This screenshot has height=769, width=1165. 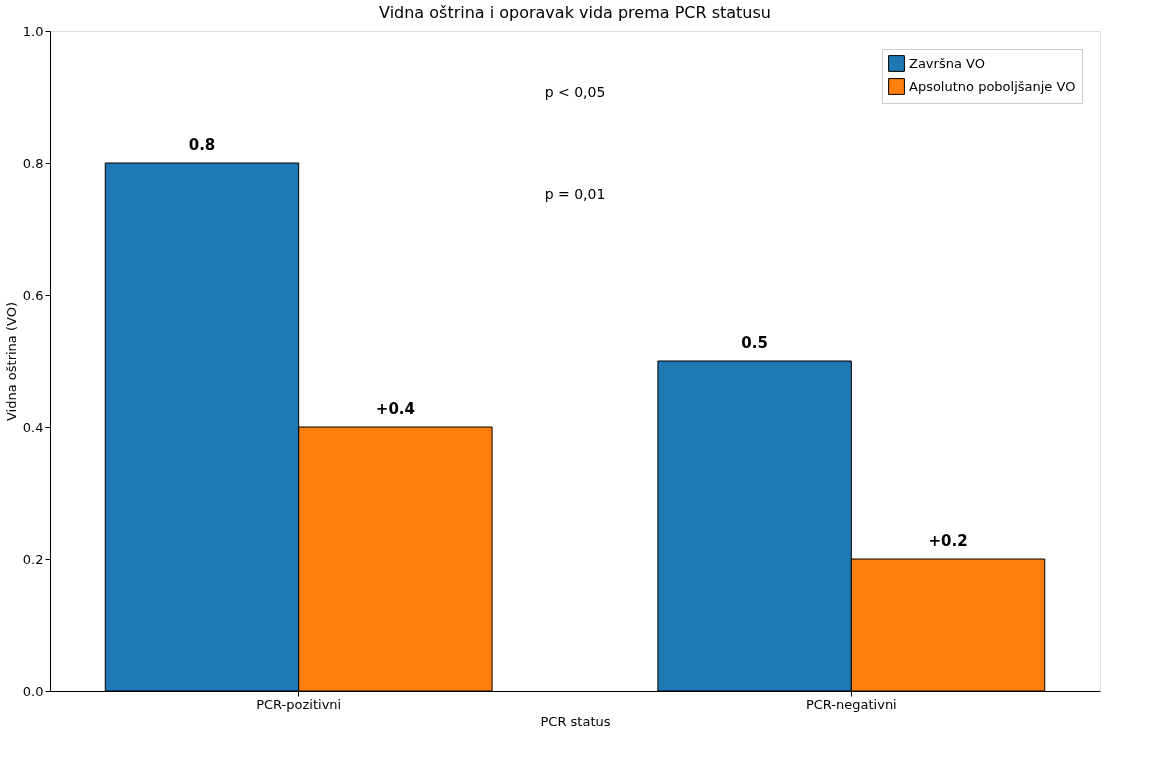 I want to click on legend-label: Završna VO, so click(x=947, y=63).